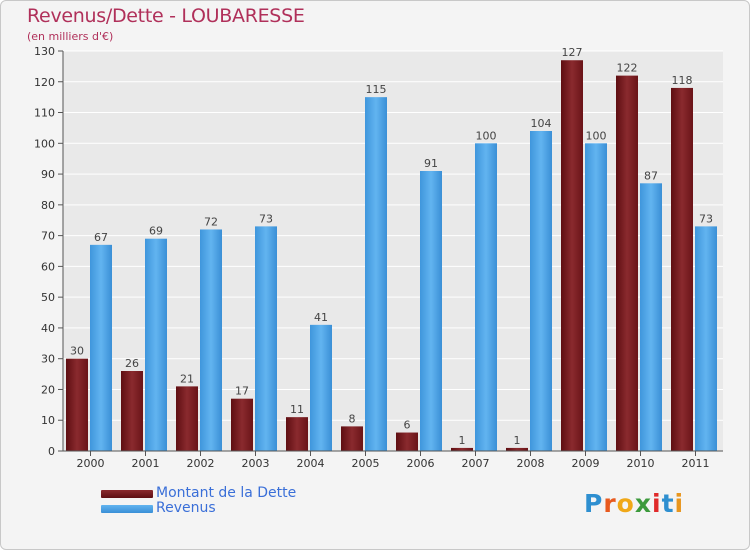 The image size is (750, 550). I want to click on legend-label-debt: Montant de la Dette, so click(226, 493).